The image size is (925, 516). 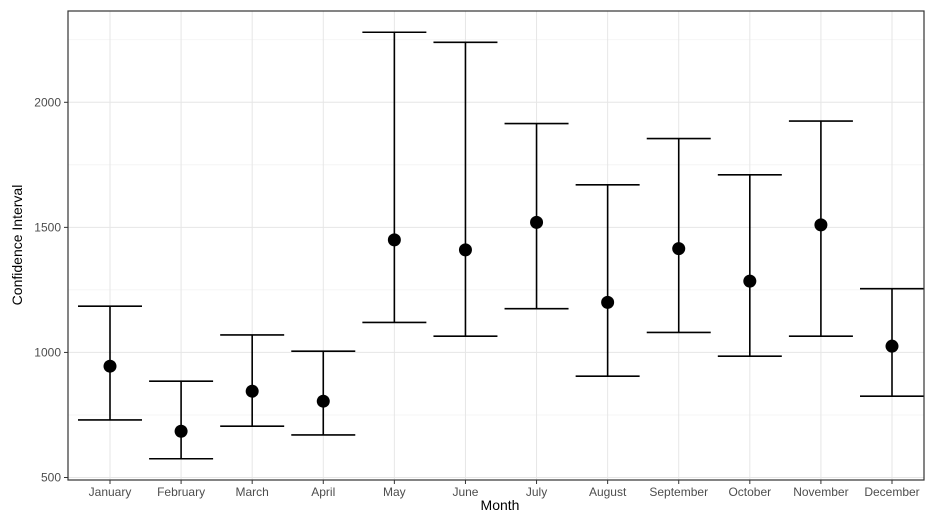 I want to click on x-tick-label: June, so click(x=465, y=492).